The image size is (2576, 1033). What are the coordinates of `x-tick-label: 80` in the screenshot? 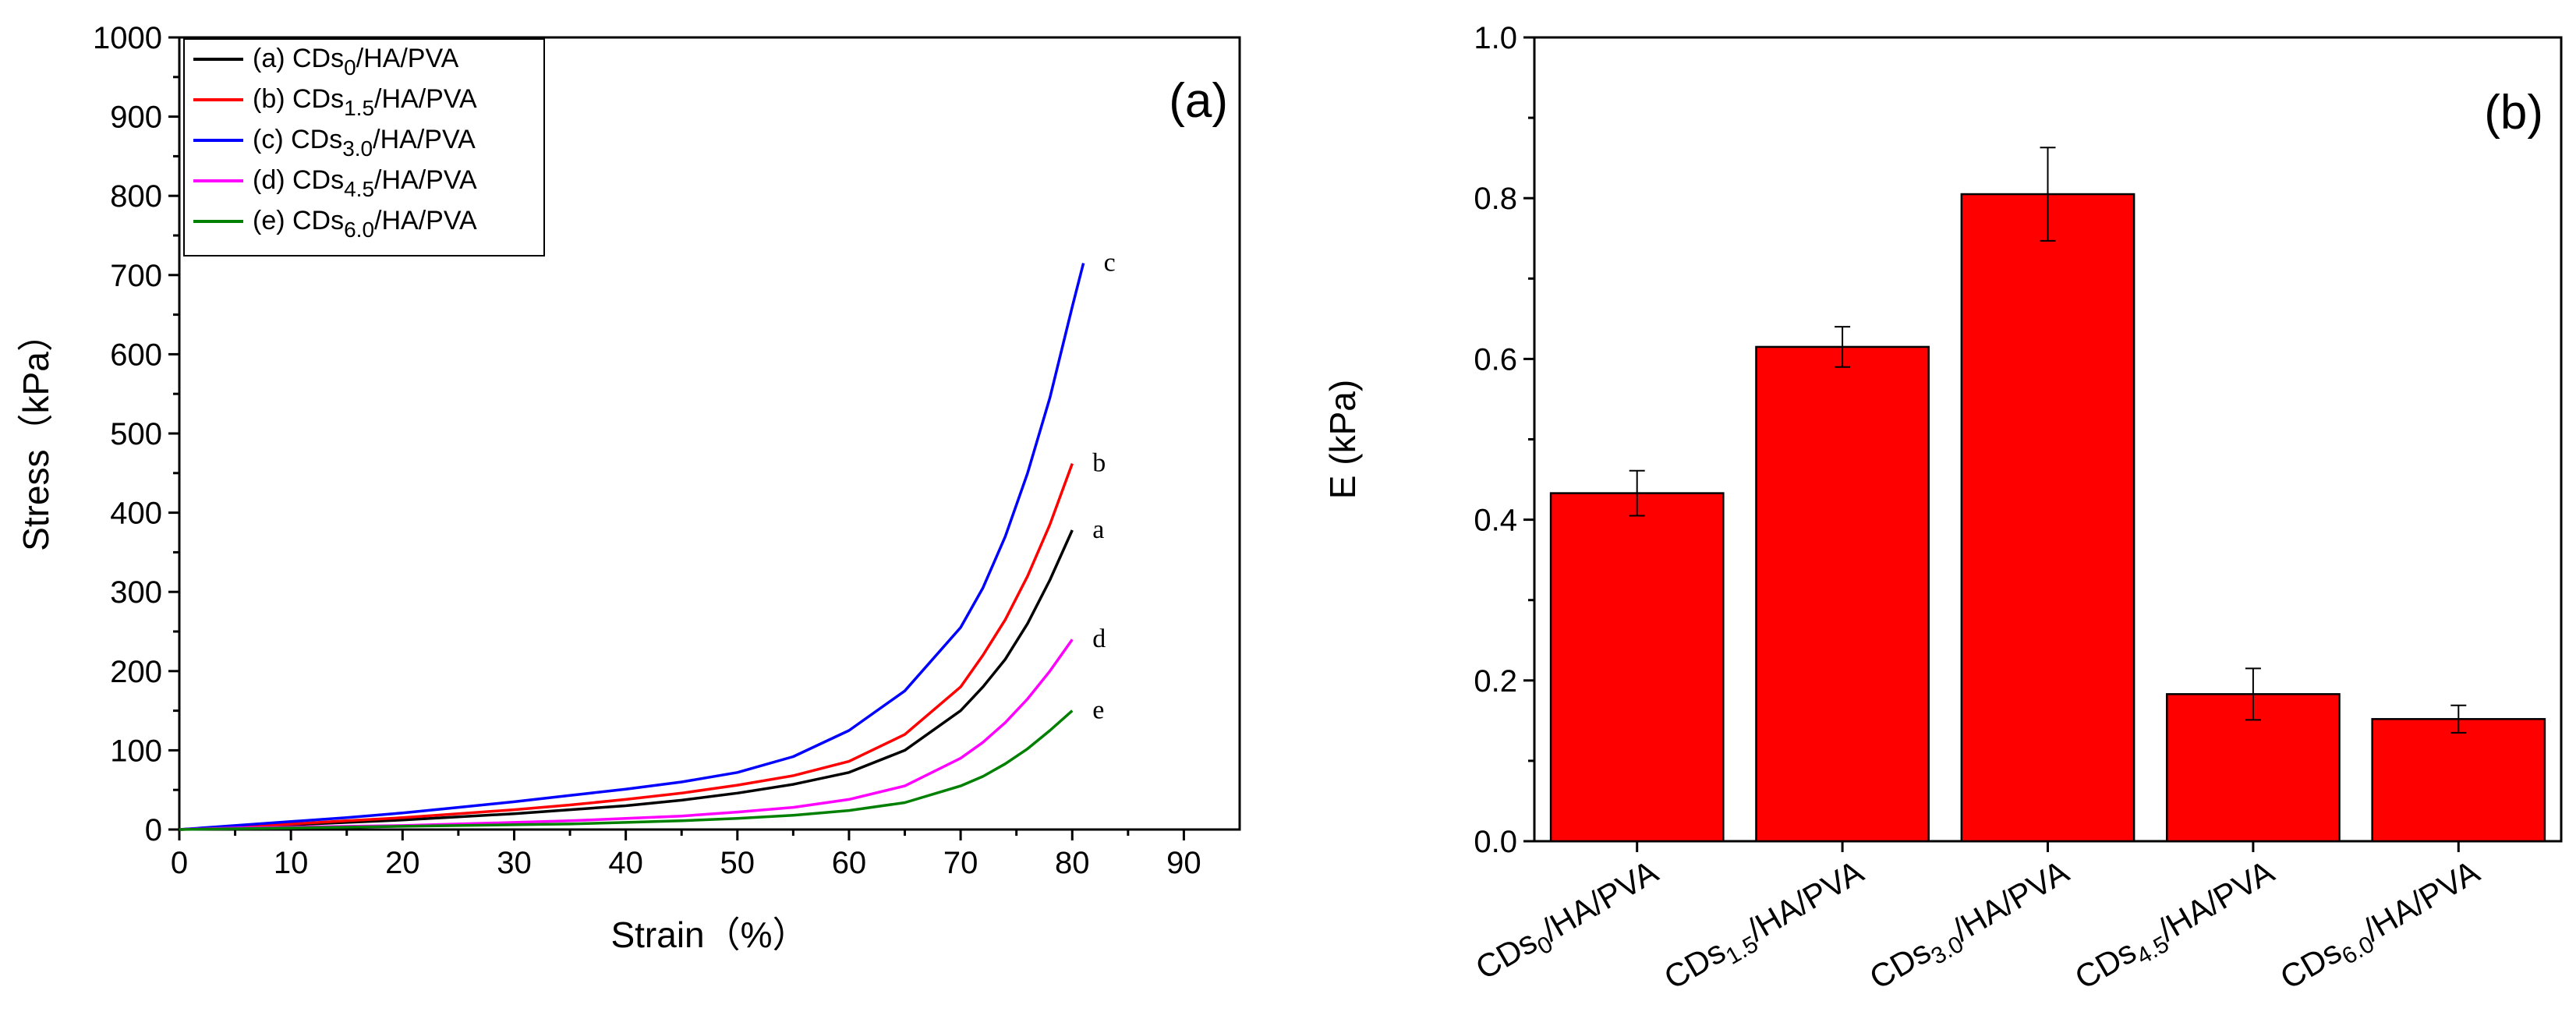 It's located at (1072, 863).